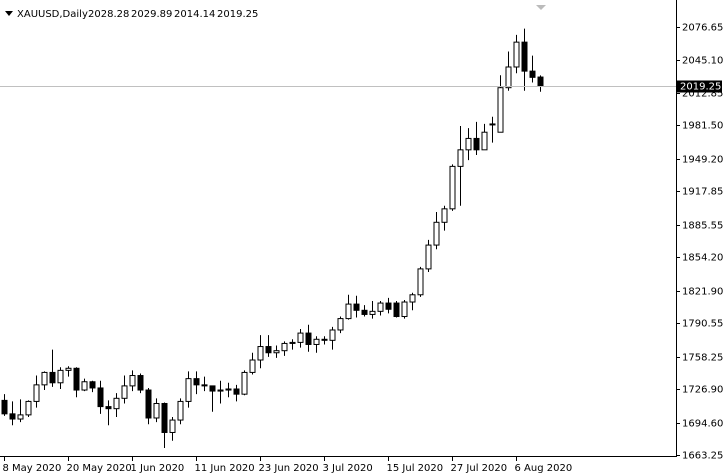 This screenshot has width=723, height=476. What do you see at coordinates (151, 14) in the screenshot?
I see `header-high: 2029.89` at bounding box center [151, 14].